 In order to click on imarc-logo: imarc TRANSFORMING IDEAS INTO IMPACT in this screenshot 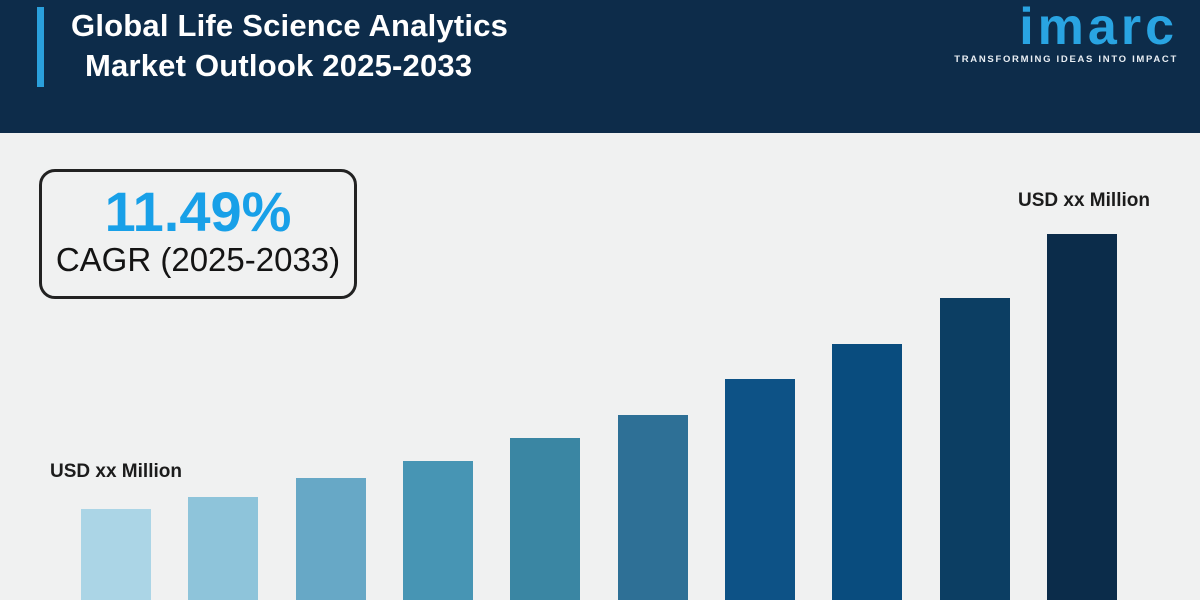, I will do `click(1066, 32)`.